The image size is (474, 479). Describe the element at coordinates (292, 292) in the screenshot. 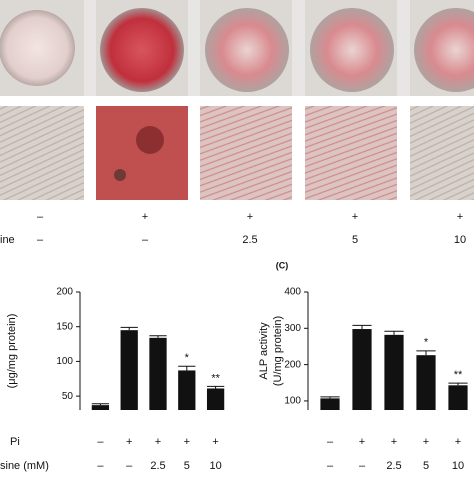

I see `y-tick-label: 400` at that location.